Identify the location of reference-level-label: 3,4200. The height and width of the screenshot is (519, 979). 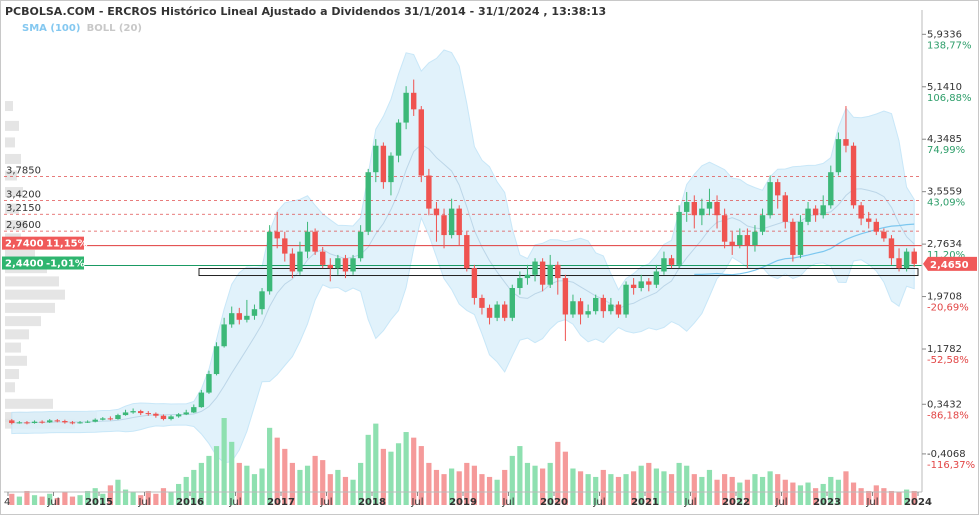
(23, 195).